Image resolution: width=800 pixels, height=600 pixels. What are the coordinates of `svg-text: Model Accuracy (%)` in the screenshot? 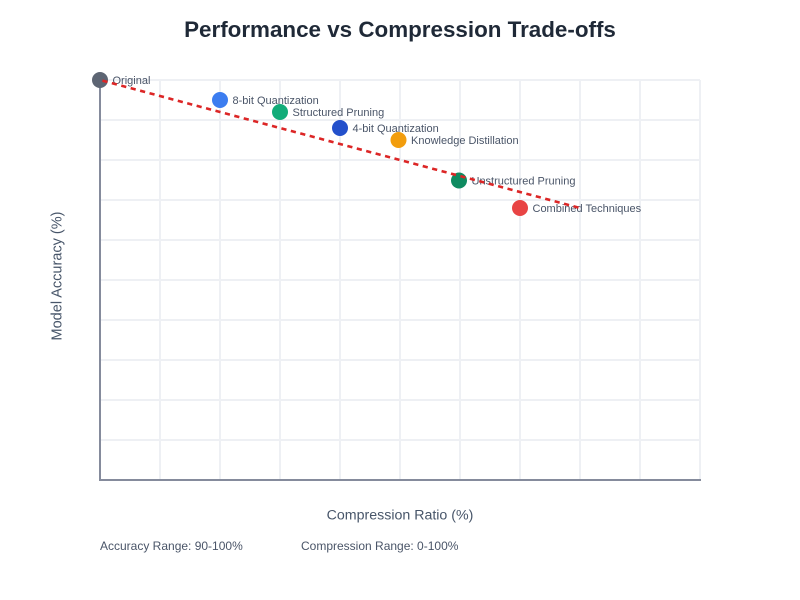 It's located at (57, 276).